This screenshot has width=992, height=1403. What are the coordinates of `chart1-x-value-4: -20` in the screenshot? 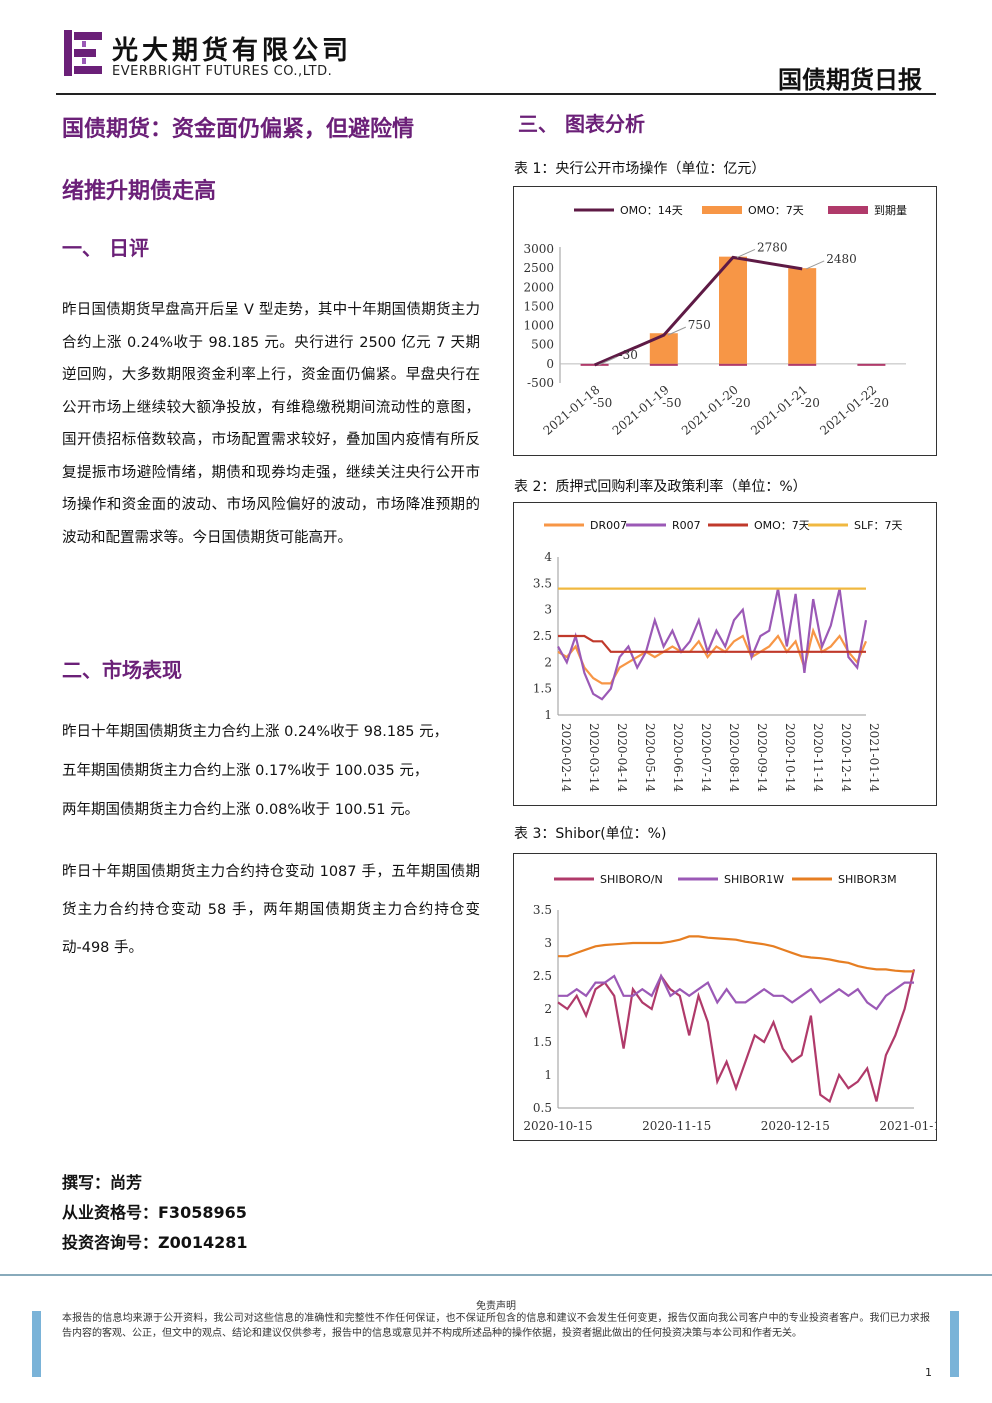 It's located at (879, 403).